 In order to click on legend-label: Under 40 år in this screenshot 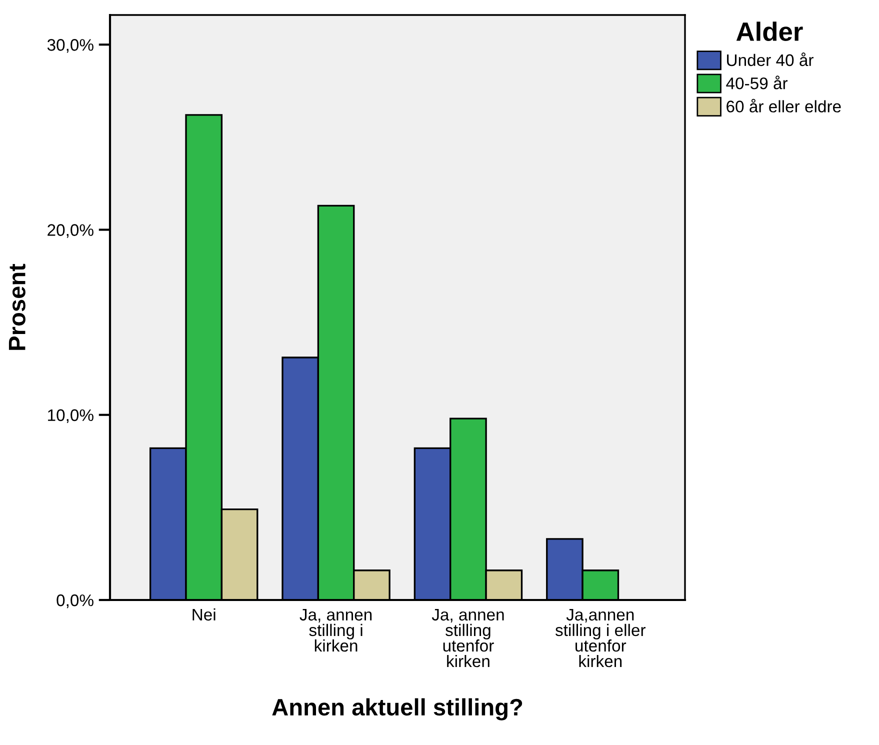, I will do `click(770, 59)`.